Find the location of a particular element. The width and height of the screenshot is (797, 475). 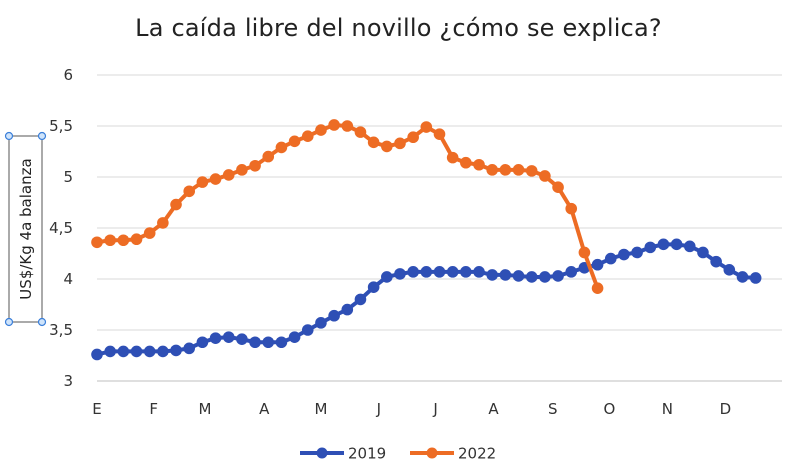

y-axis-ticks: 3 3,5 4 4,5 5 5,5 6 is located at coordinates (61, 228).